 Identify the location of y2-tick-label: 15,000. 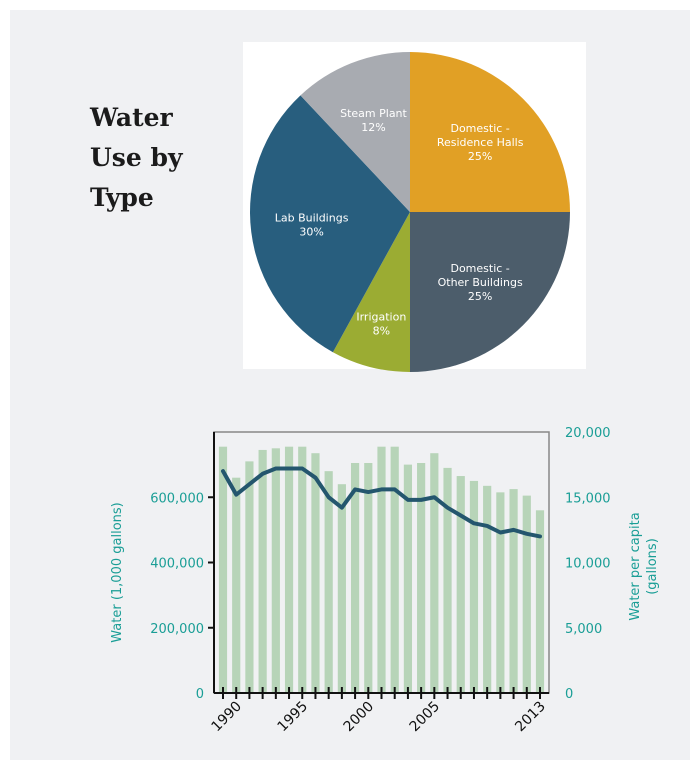
(588, 498).